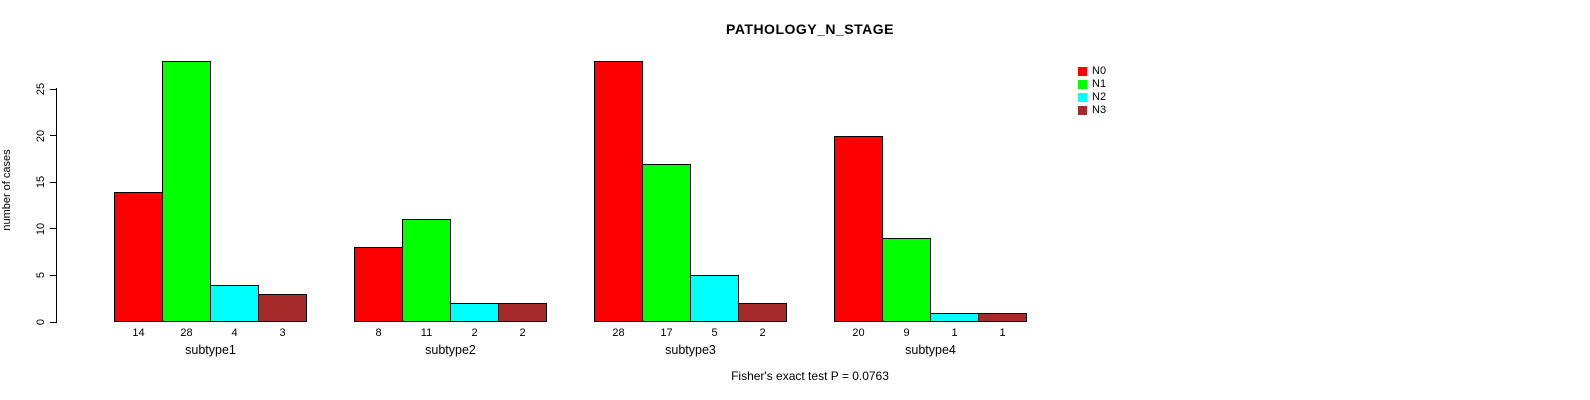 This screenshot has height=400, width=1590. I want to click on bar-value-label: 11, so click(426, 333).